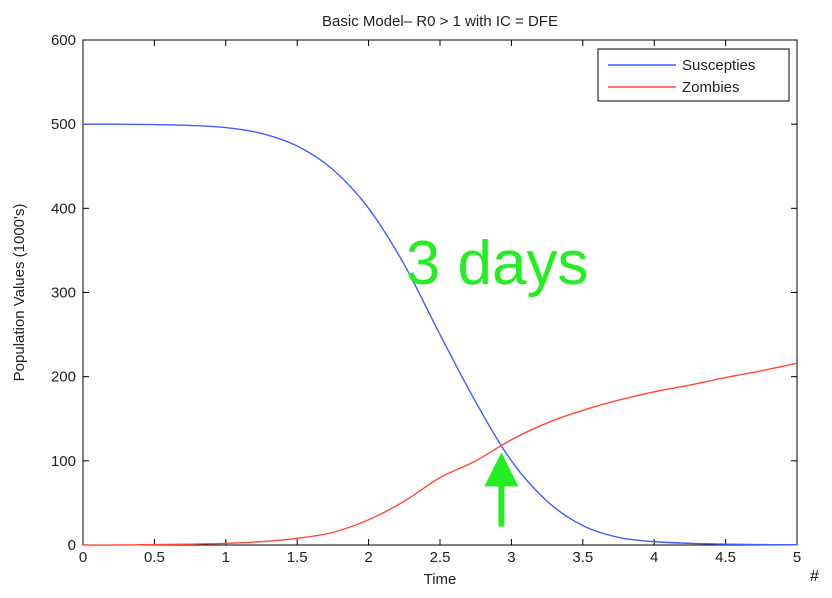 This screenshot has height=598, width=832. Describe the element at coordinates (511, 557) in the screenshot. I see `x-tick-label: 3` at that location.